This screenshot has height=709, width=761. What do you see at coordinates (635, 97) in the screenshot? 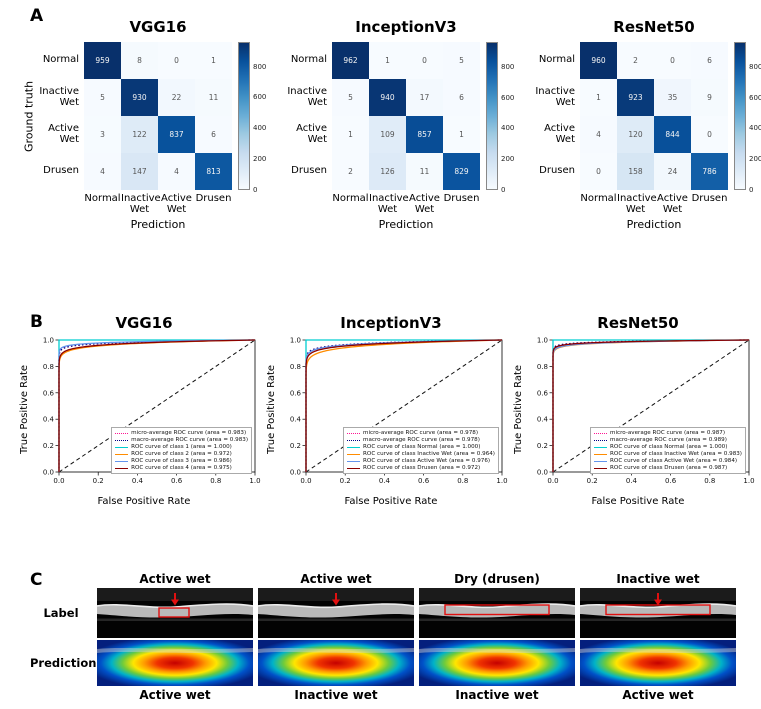
I see `matrix-cell: 923` at bounding box center [635, 97].